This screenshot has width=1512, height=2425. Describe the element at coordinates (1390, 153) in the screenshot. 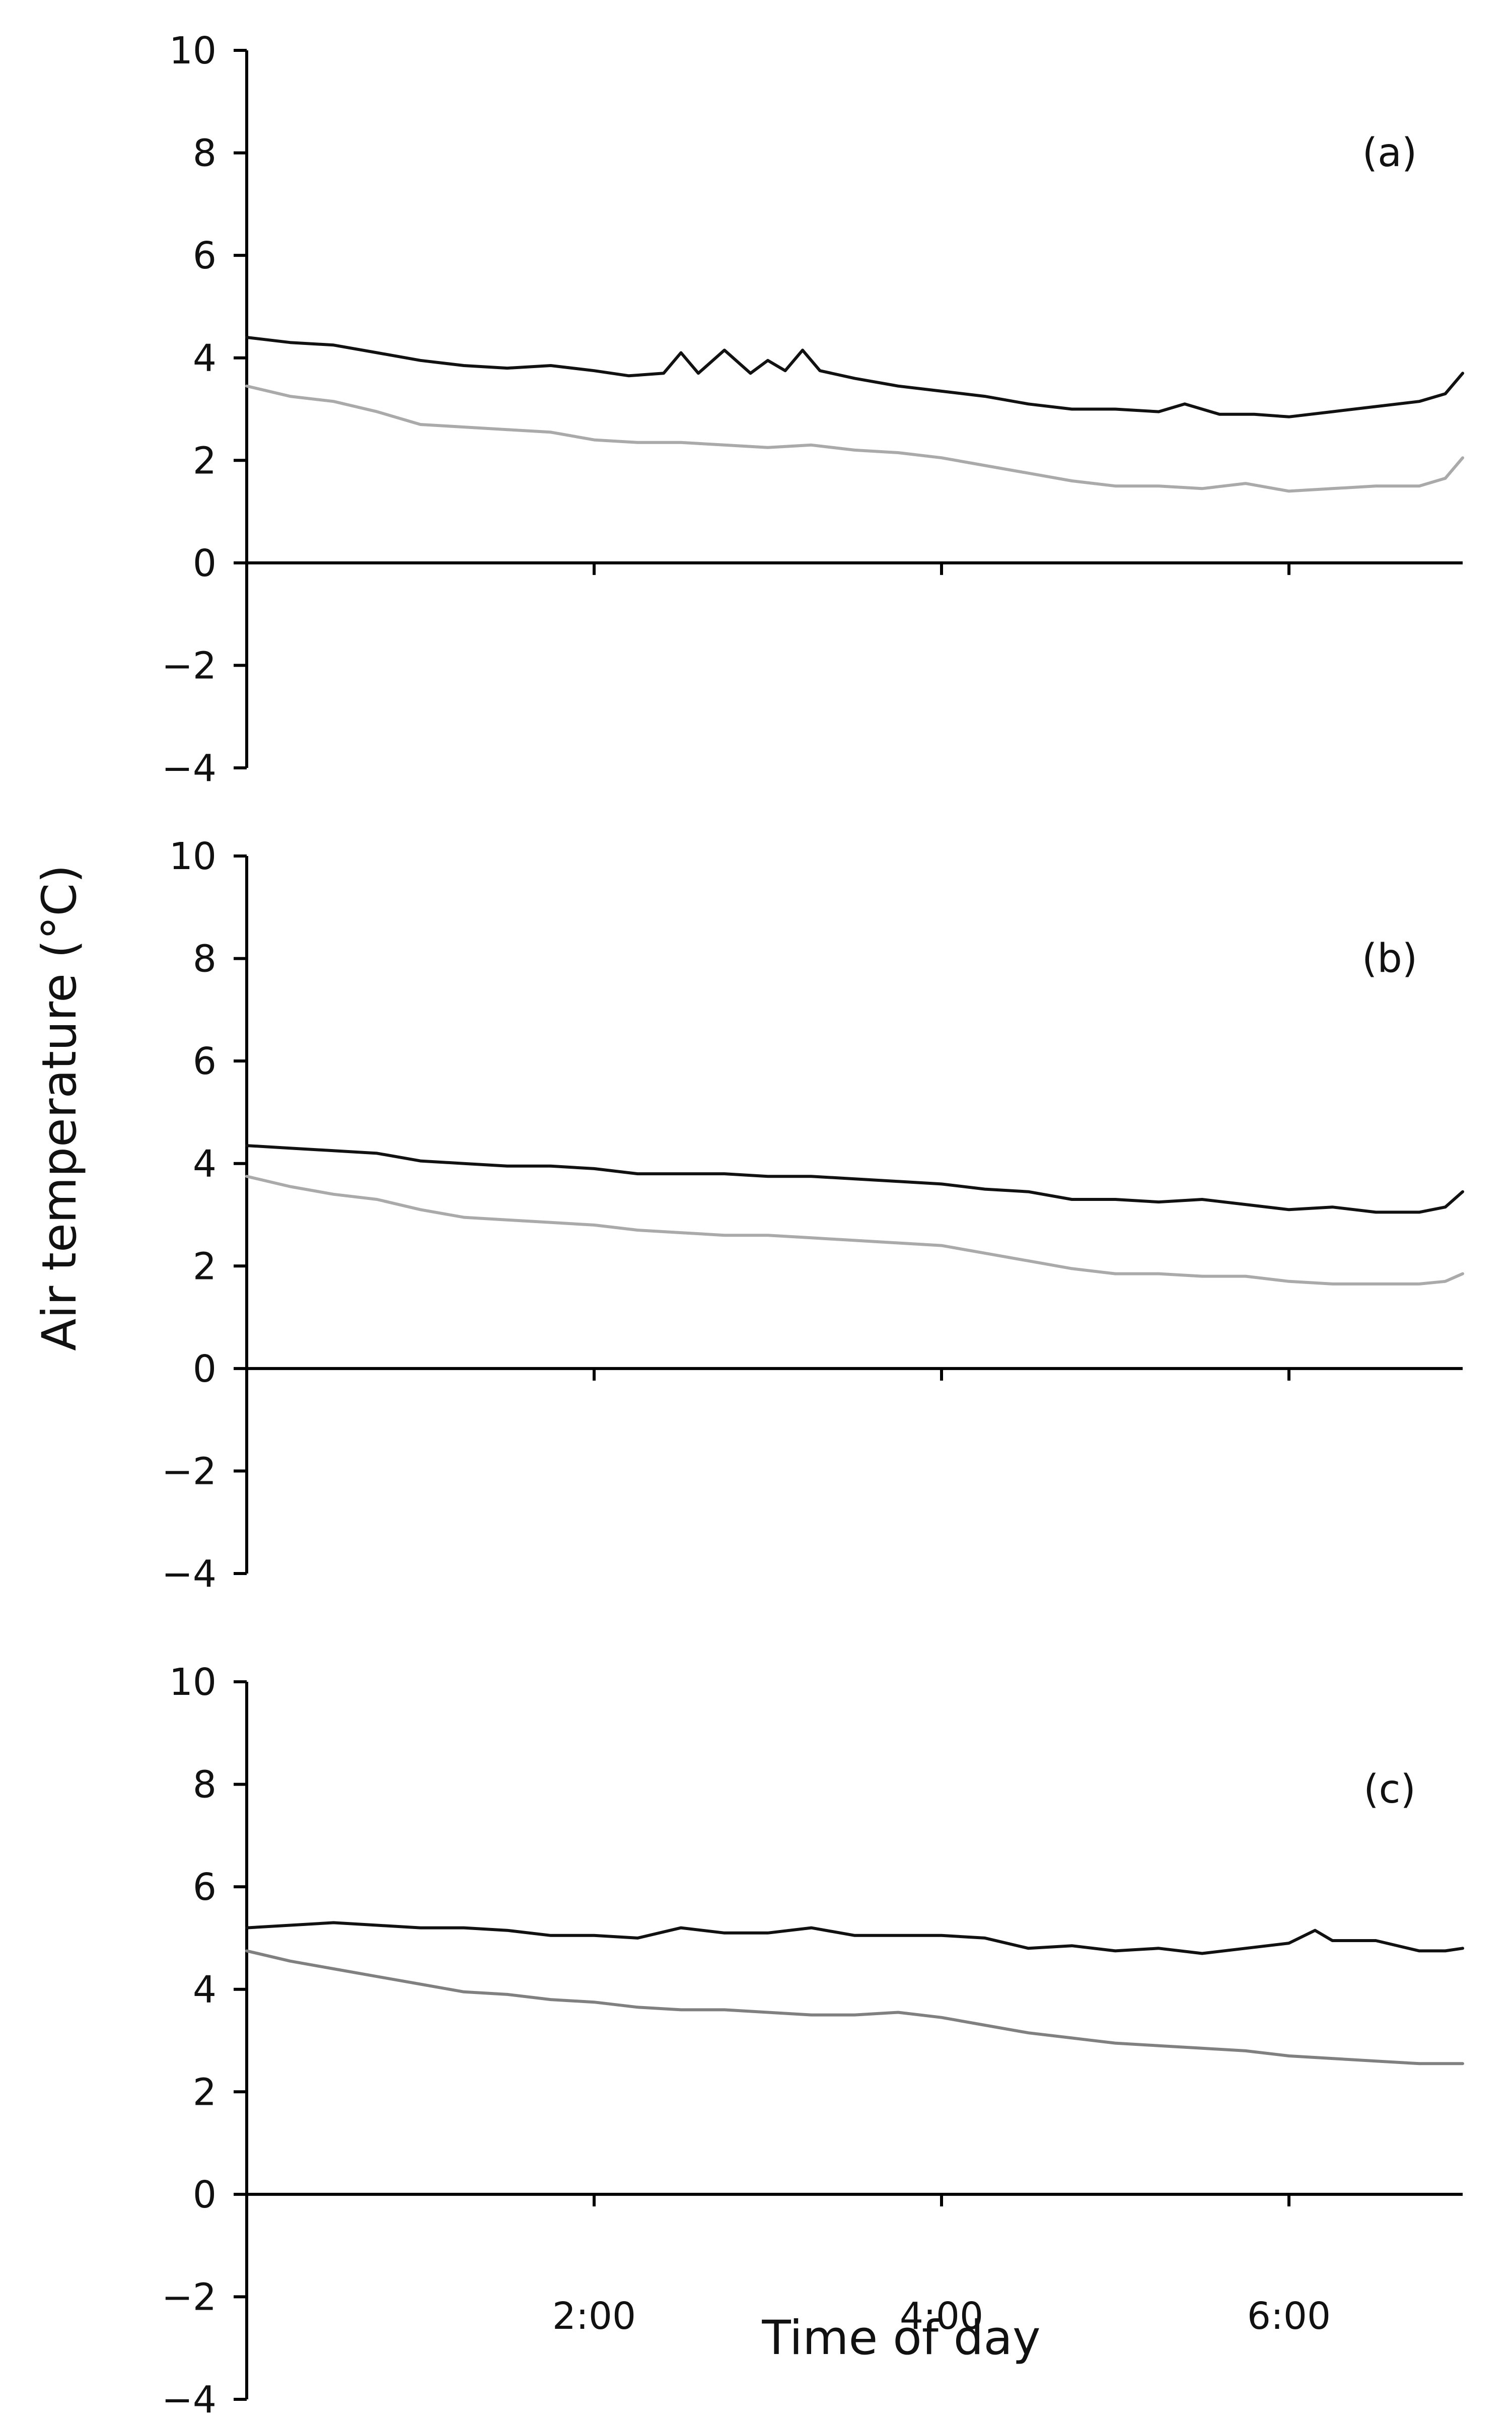

I see `panel-label: (a)` at that location.